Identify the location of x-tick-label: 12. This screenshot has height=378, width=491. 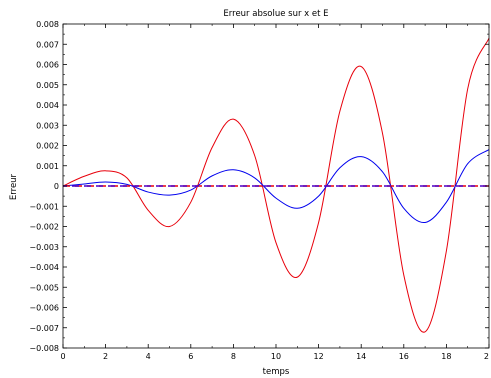
(319, 356).